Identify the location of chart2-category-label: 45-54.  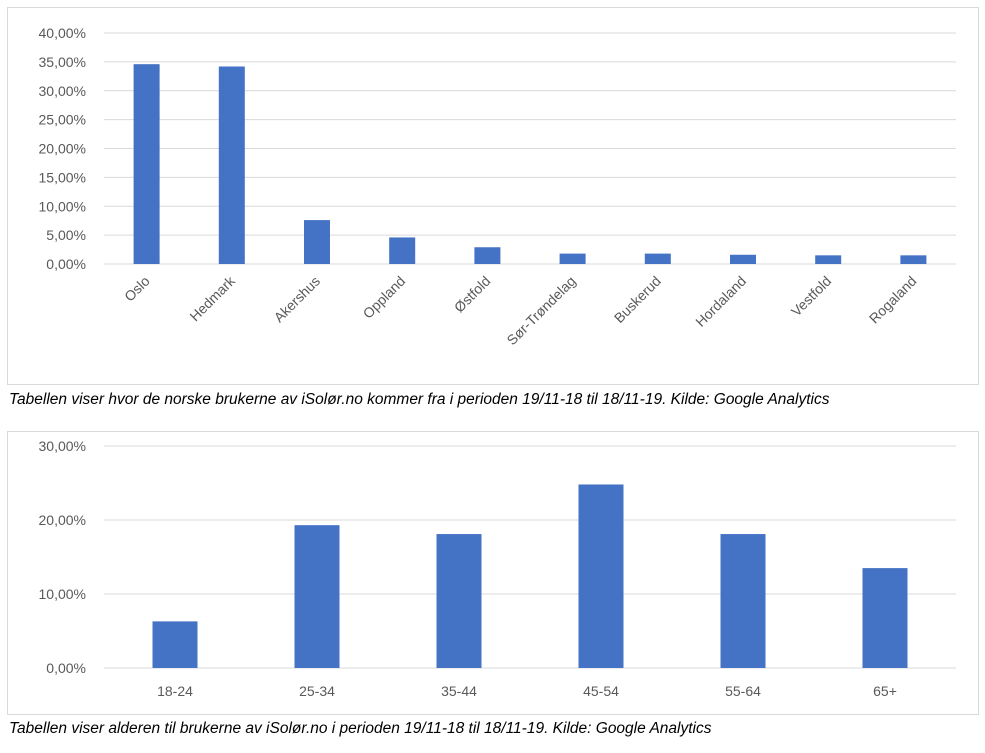
(601, 691).